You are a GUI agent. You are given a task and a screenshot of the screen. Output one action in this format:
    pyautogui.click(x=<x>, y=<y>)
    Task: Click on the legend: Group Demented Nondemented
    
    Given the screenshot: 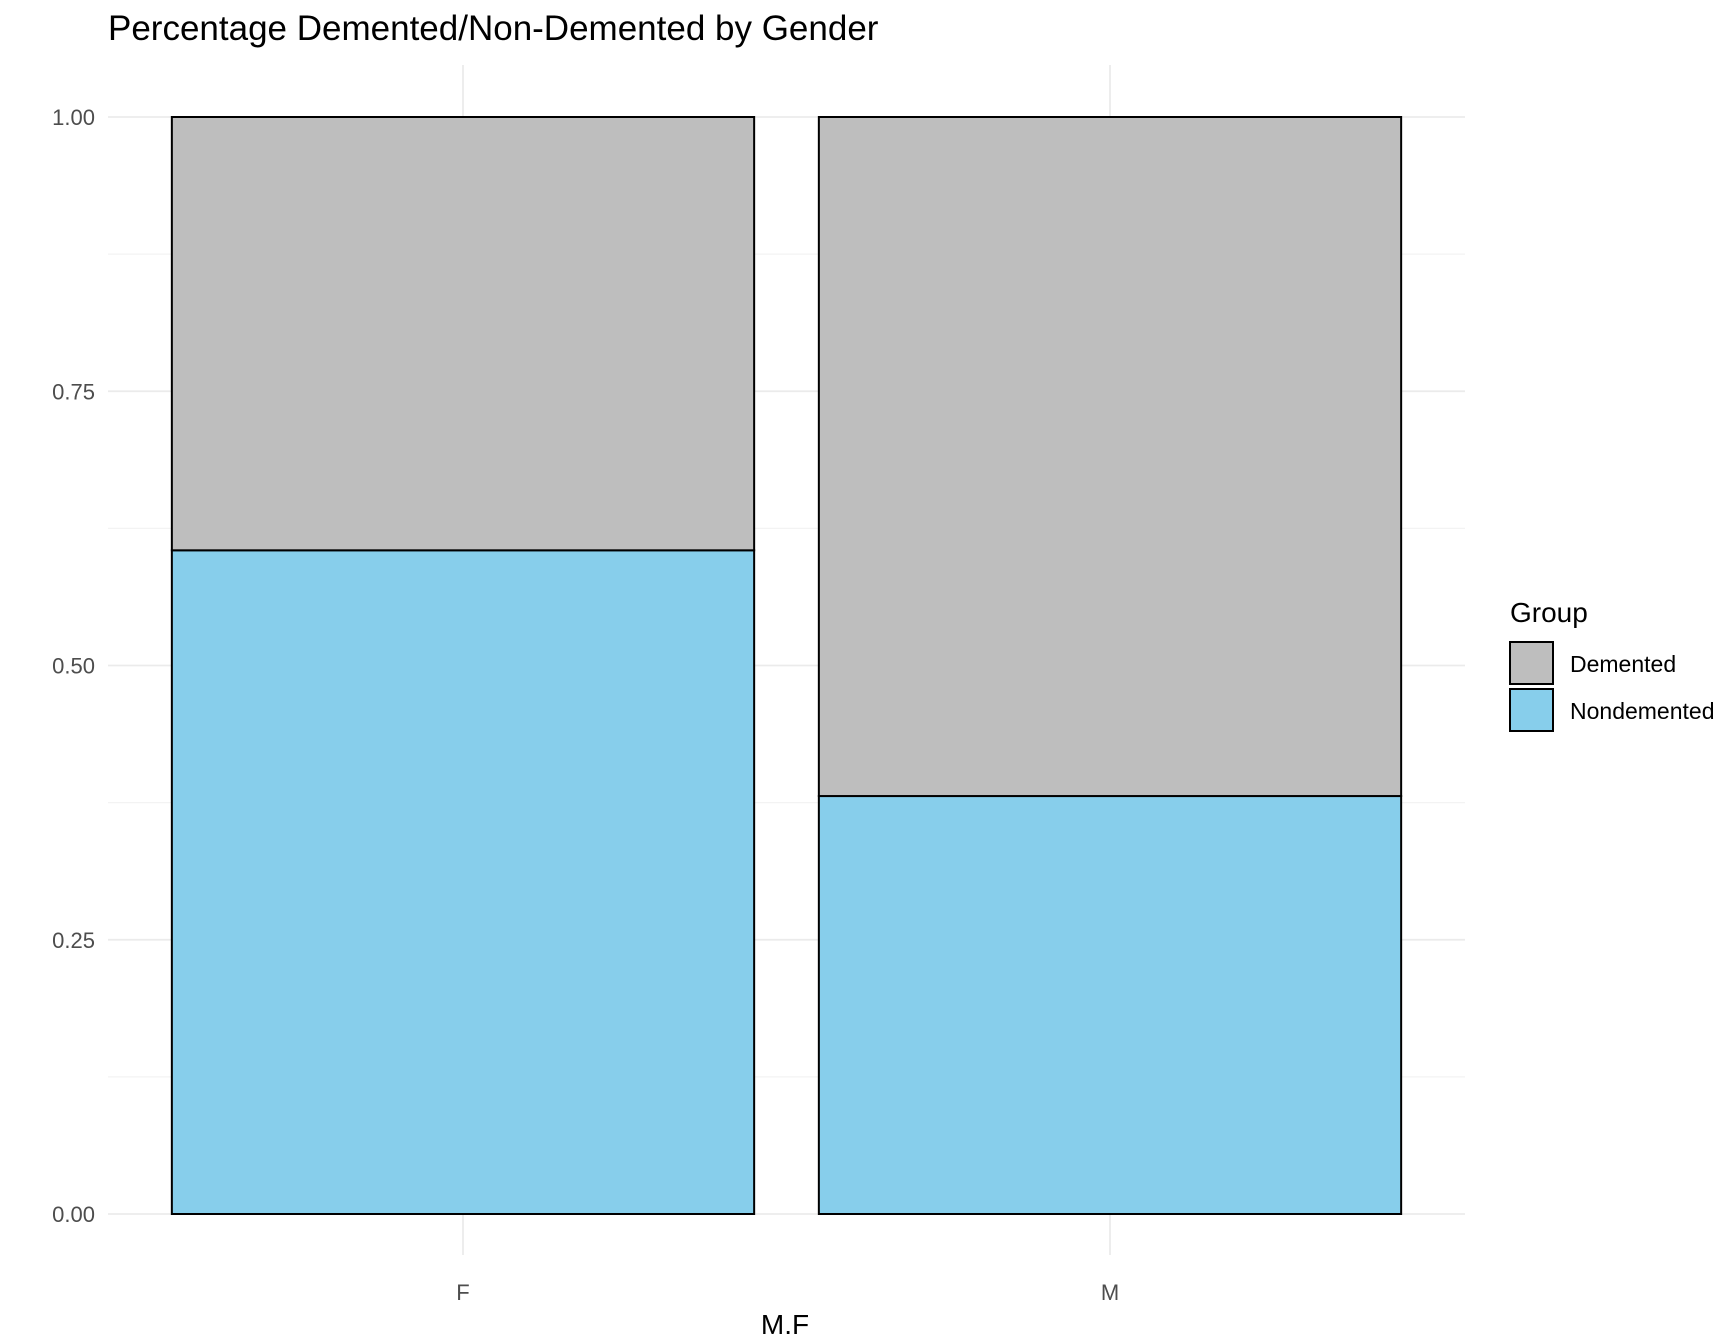 What is the action you would take?
    pyautogui.click(x=1612, y=664)
    